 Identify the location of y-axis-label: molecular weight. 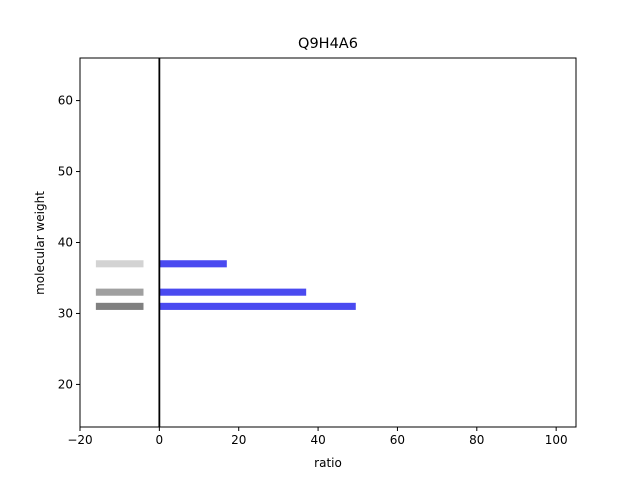
(40, 243).